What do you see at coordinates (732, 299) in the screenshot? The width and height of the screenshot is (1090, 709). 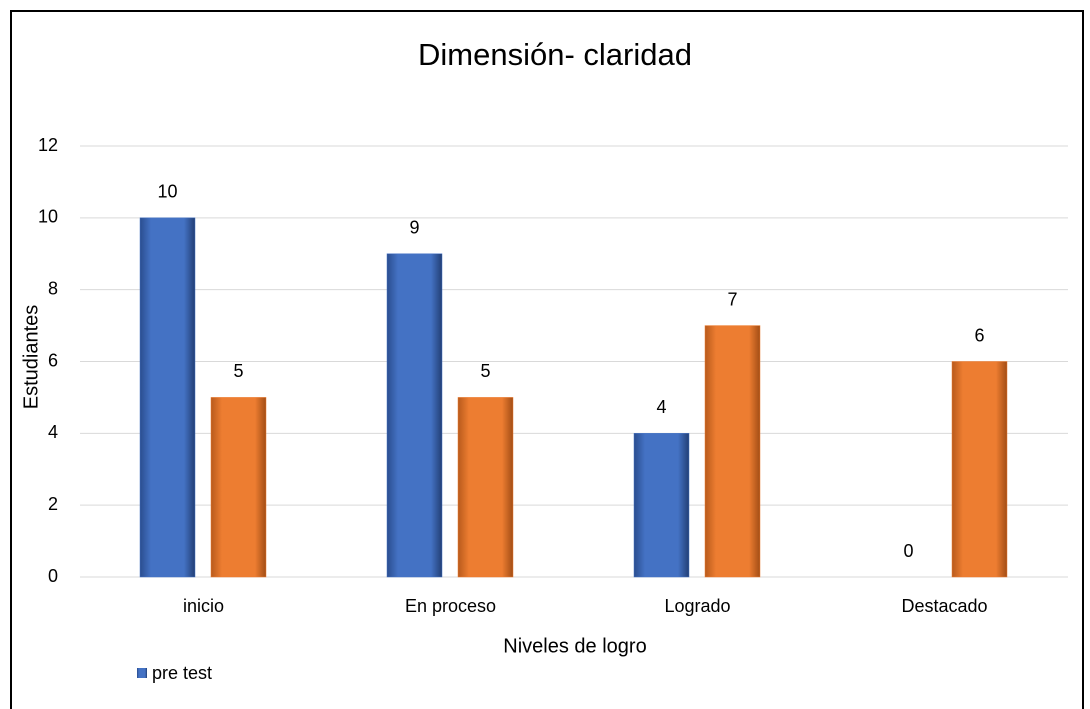 I see `data-label: 7` at bounding box center [732, 299].